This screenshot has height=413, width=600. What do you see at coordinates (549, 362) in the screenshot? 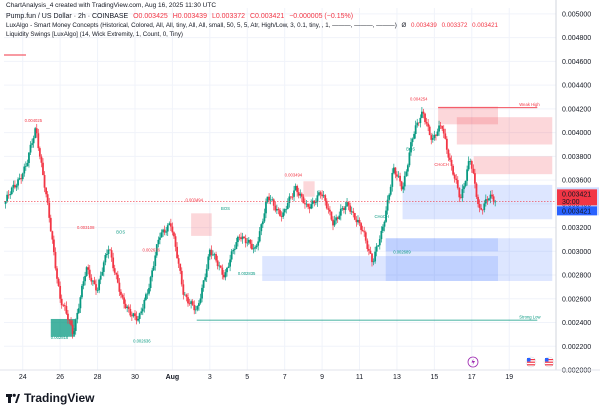
I see `us-flag-icon` at bounding box center [549, 362].